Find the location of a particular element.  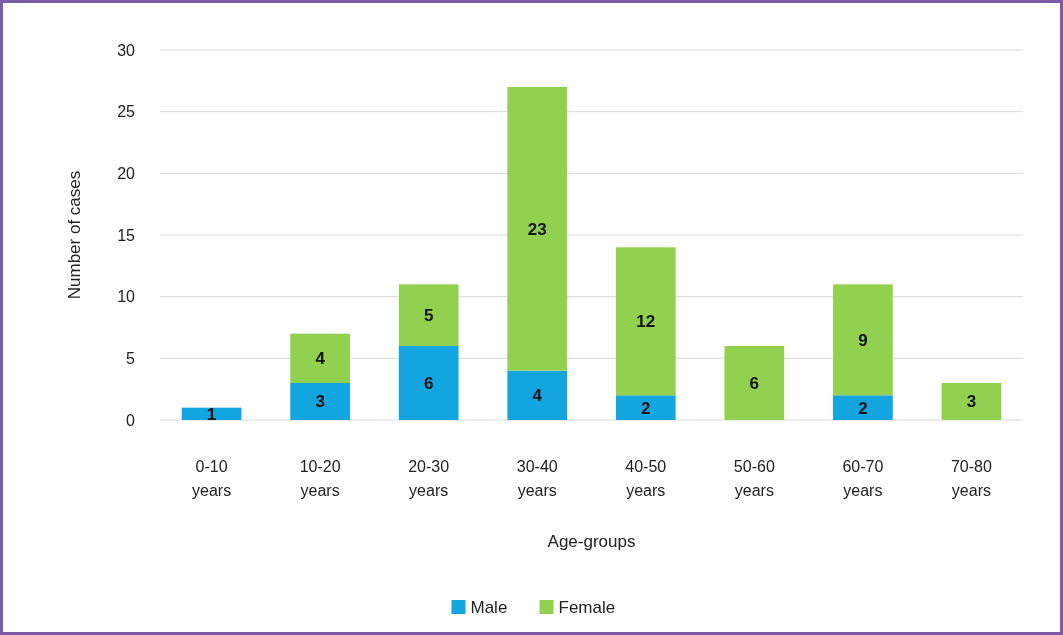

y-tick-label: 0 is located at coordinates (131, 420).